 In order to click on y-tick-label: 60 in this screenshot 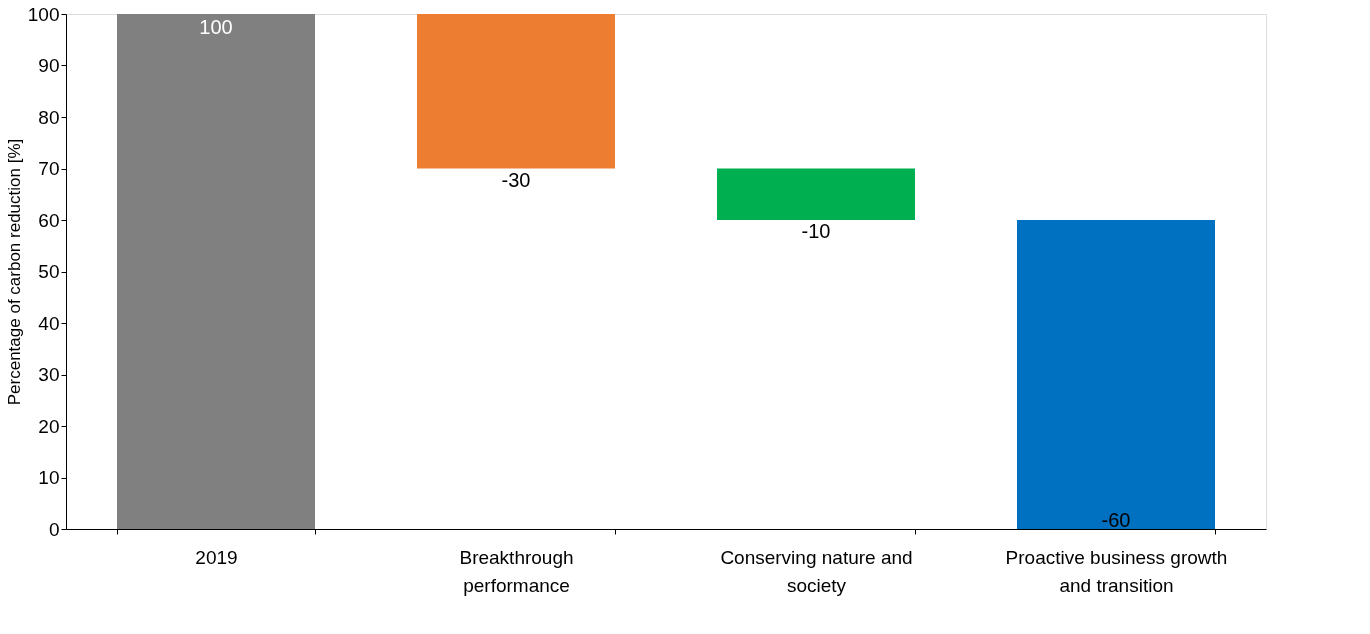, I will do `click(49, 220)`.